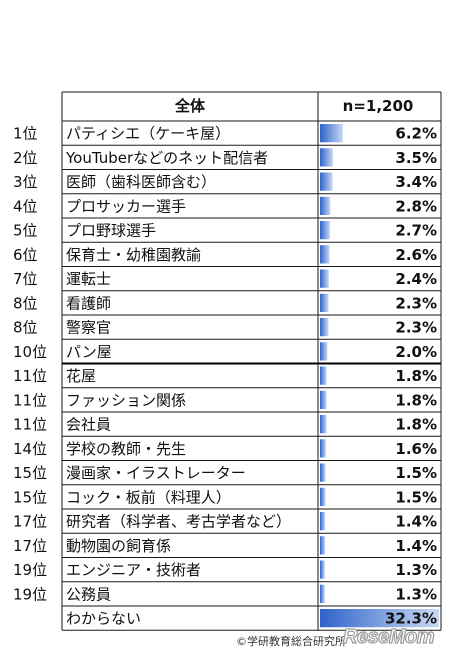  What do you see at coordinates (416, 134) in the screenshot?
I see `value-label: 6.2%` at bounding box center [416, 134].